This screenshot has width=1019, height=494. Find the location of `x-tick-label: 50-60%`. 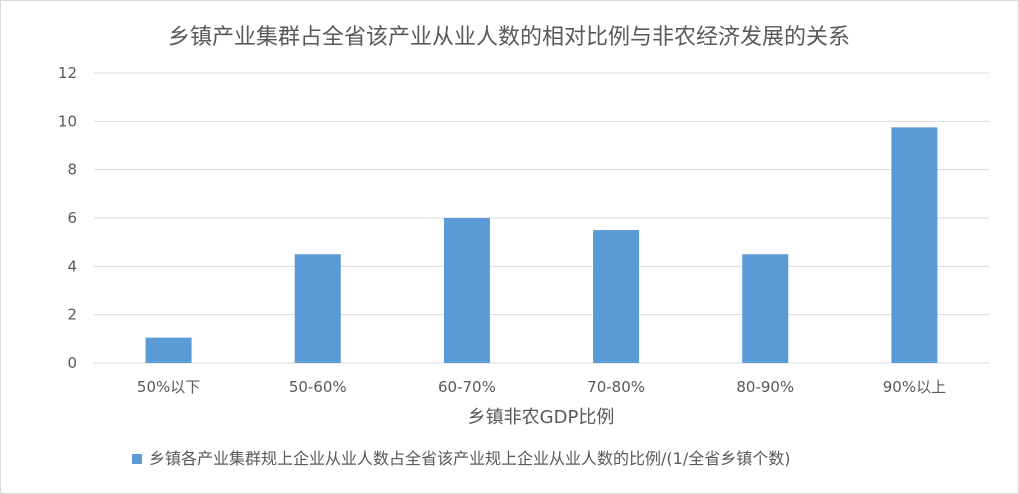

x-tick-label: 50-60% is located at coordinates (318, 387).